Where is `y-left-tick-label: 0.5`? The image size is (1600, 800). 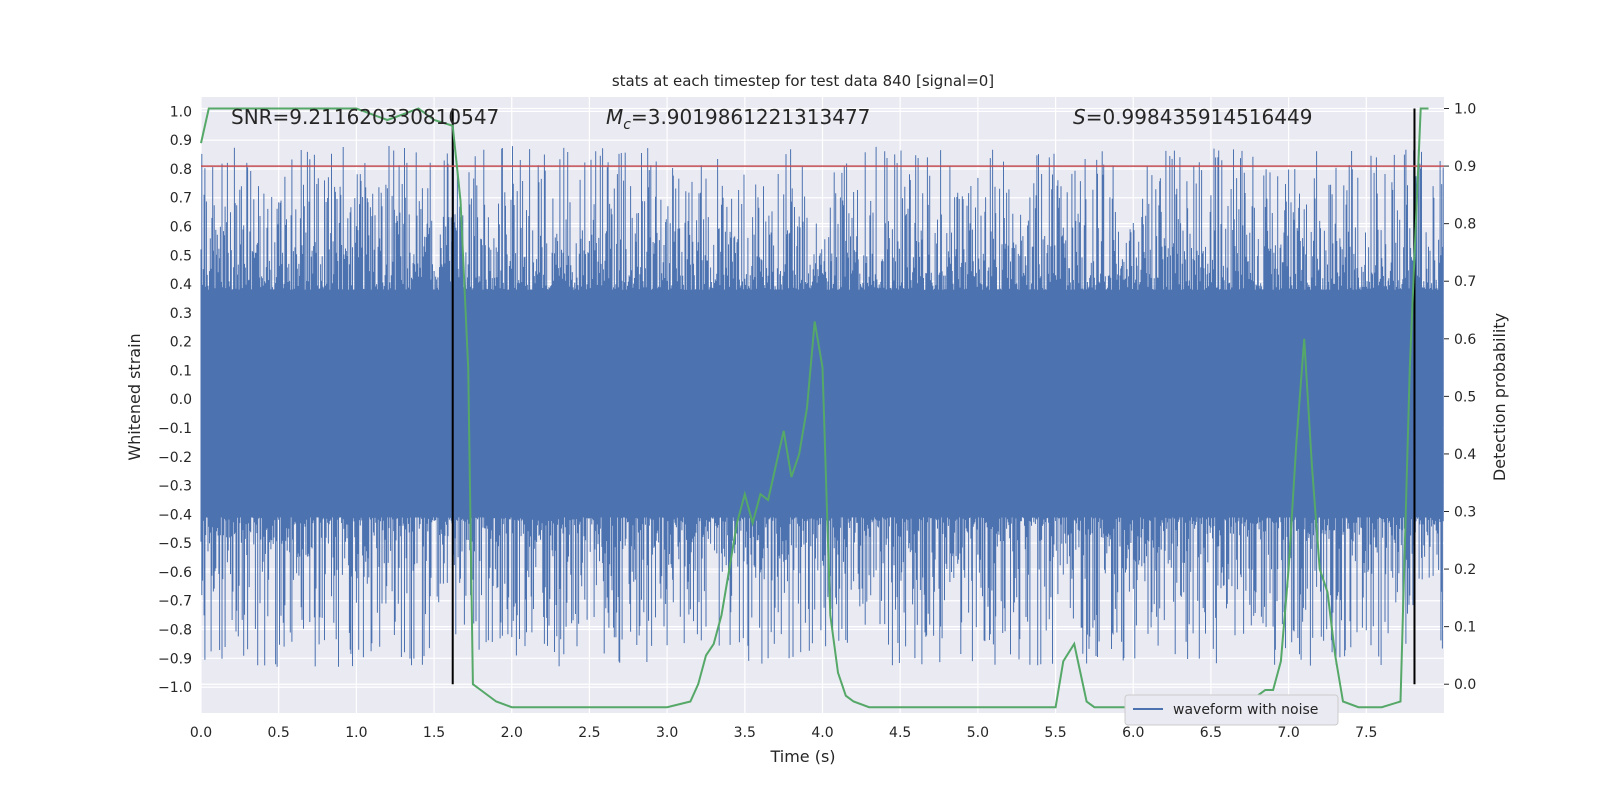 y-left-tick-label: 0.5 is located at coordinates (181, 256).